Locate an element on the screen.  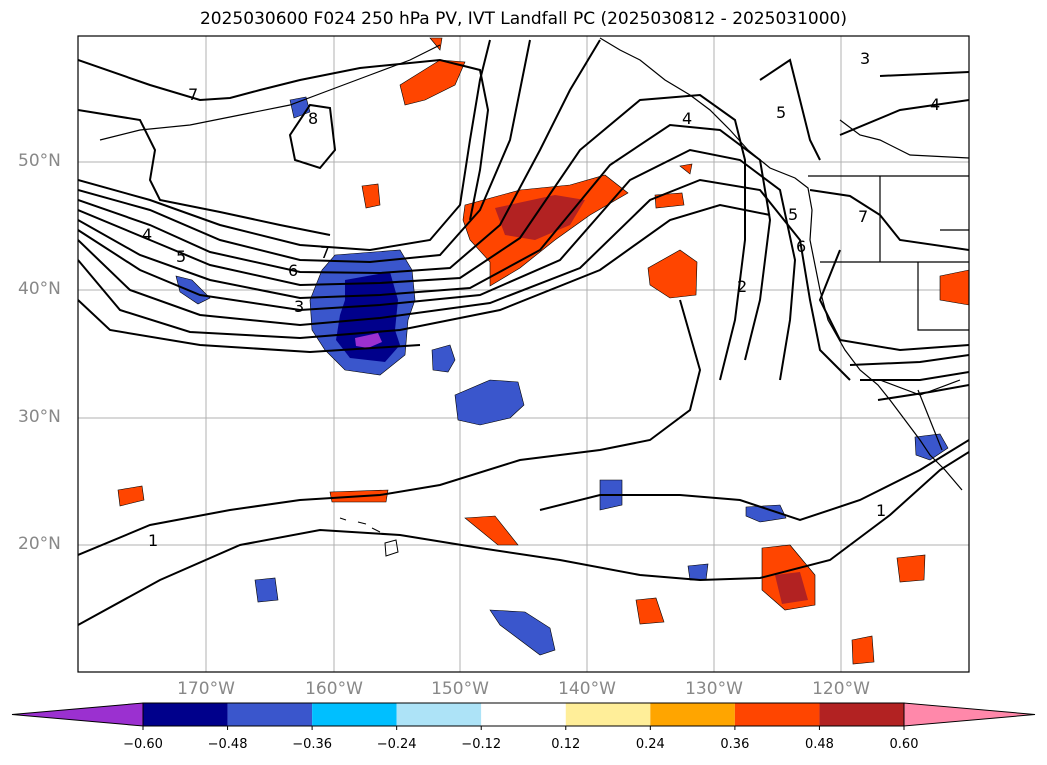
colorbar is located at coordinates (523, 716).